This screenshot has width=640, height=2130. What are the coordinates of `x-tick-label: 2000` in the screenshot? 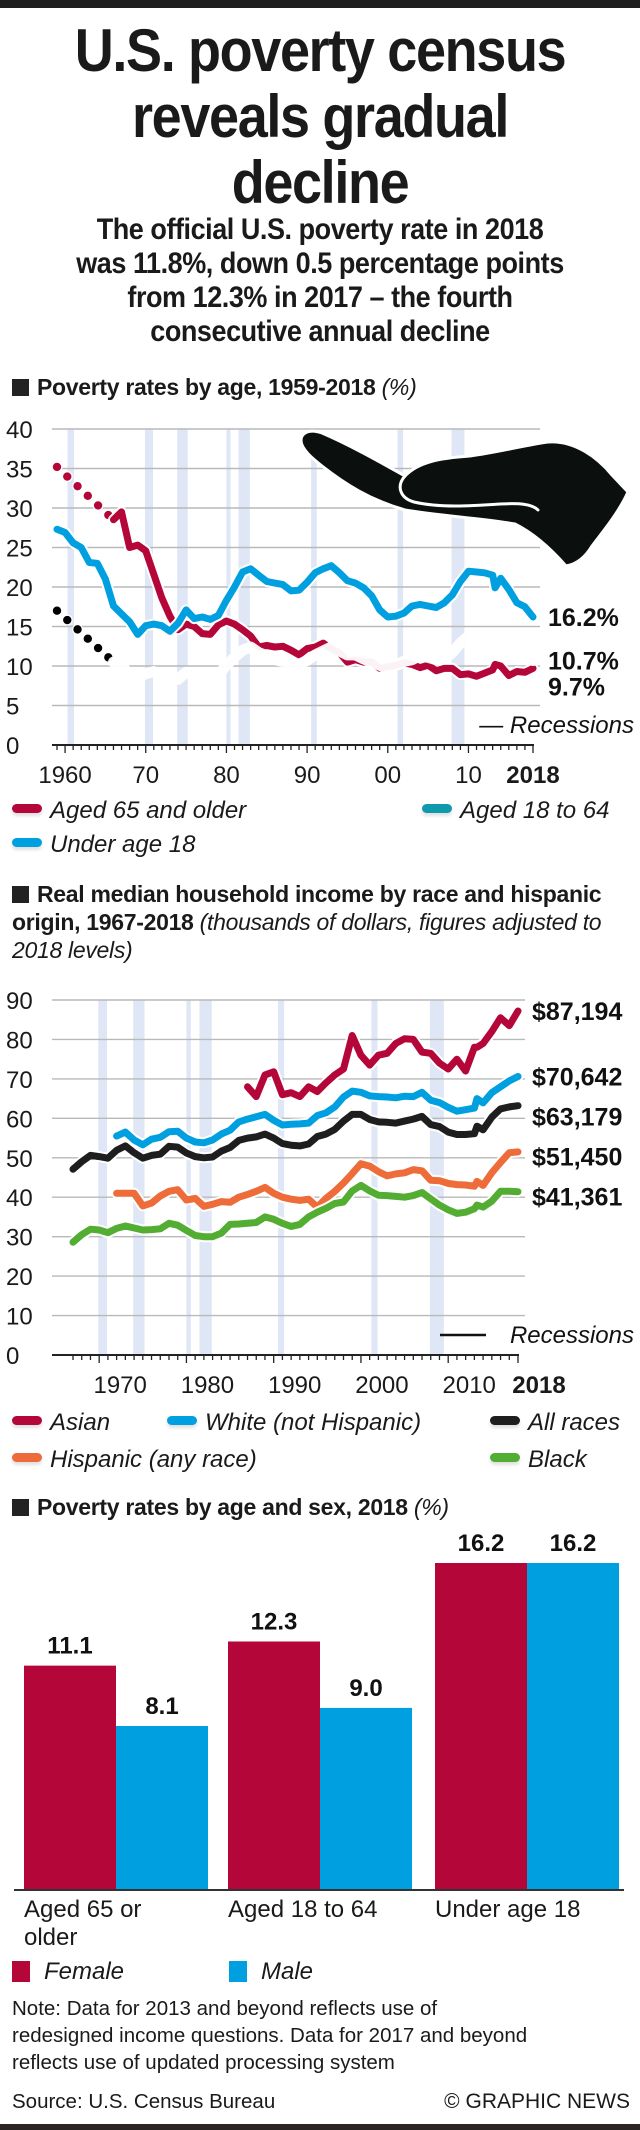 It's located at (381, 1385).